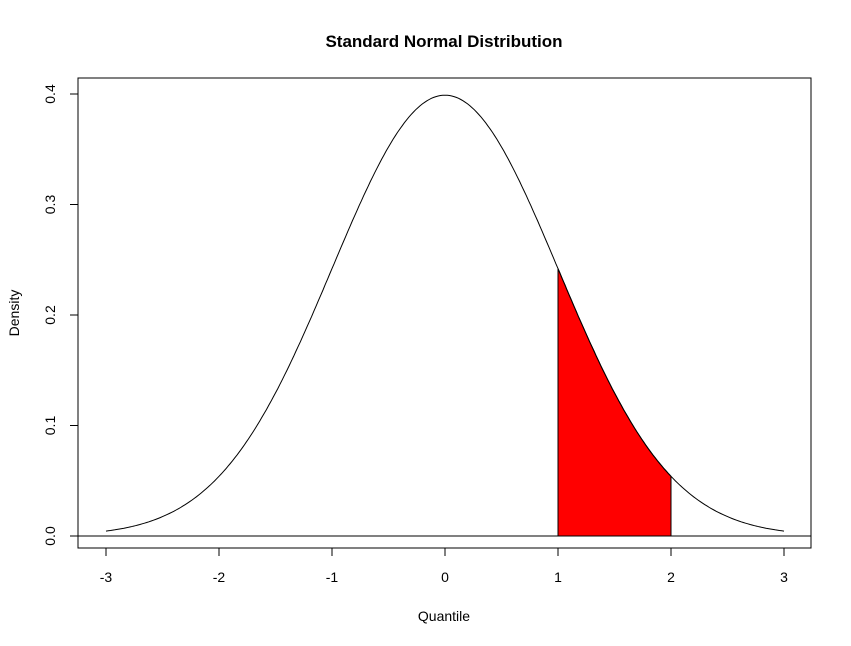 Image resolution: width=851 pixels, height=646 pixels. I want to click on y-tick-label: 0.0, so click(50, 536).